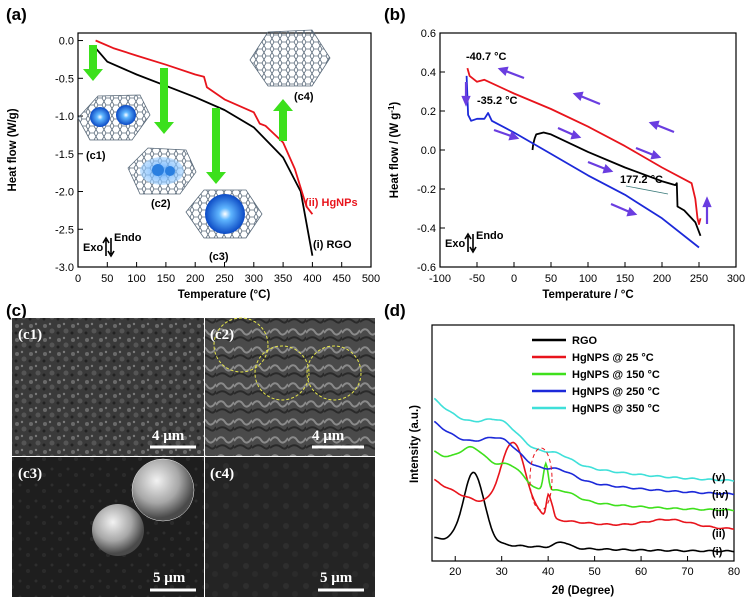 The image size is (751, 608). Describe the element at coordinates (395, 14) in the screenshot. I see `panel-b-label: (b)` at that location.